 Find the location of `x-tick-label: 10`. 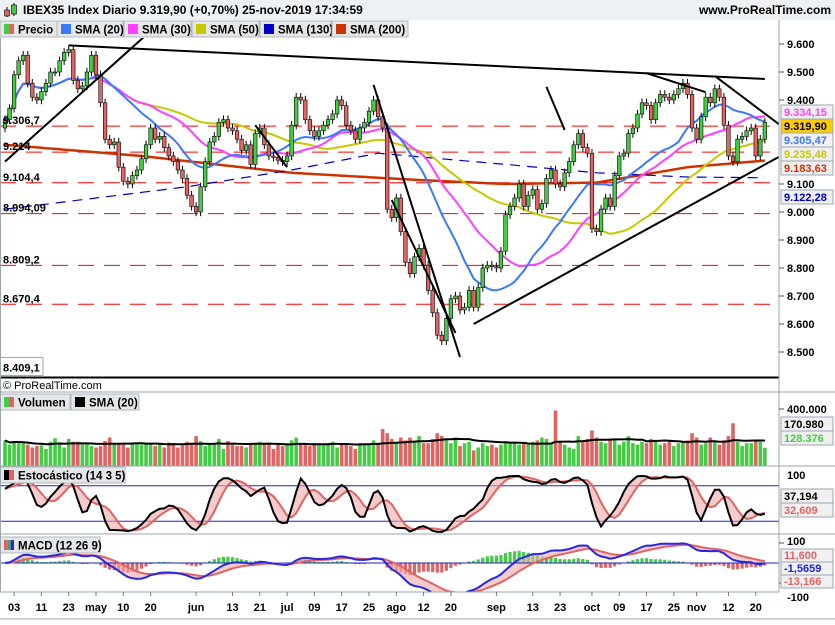

x-tick-label: 10 is located at coordinates (123, 608).